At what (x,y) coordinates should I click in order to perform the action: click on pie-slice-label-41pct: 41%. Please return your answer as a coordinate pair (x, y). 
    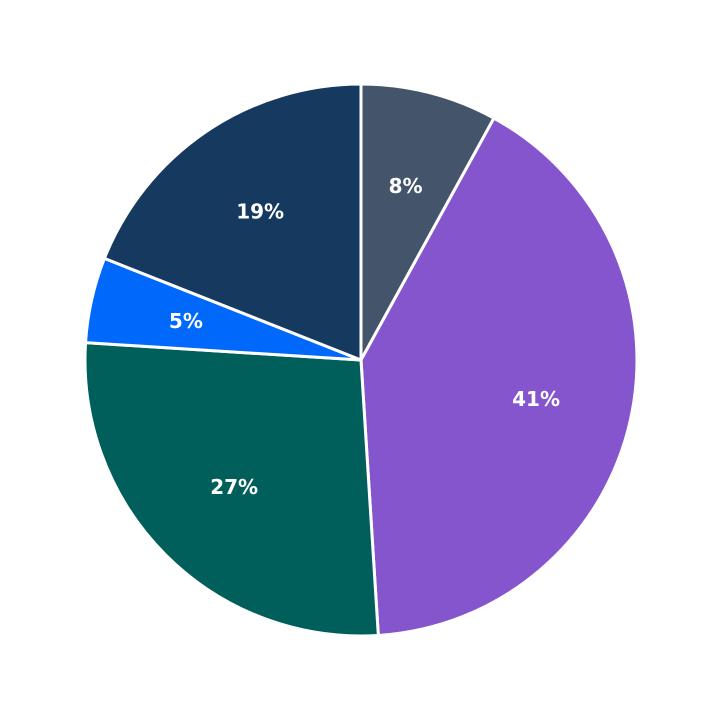
    Looking at the image, I should click on (536, 399).